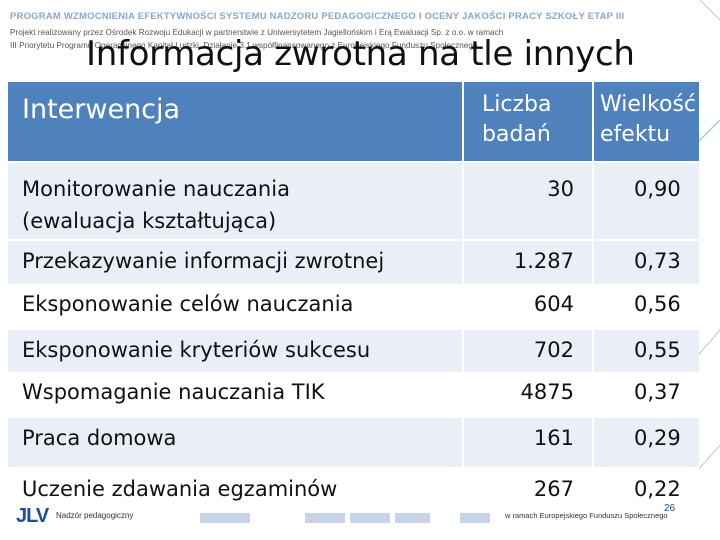  I want to click on table-header-row: Interwencja Liczba badań Wielkość efektu, so click(353, 122).